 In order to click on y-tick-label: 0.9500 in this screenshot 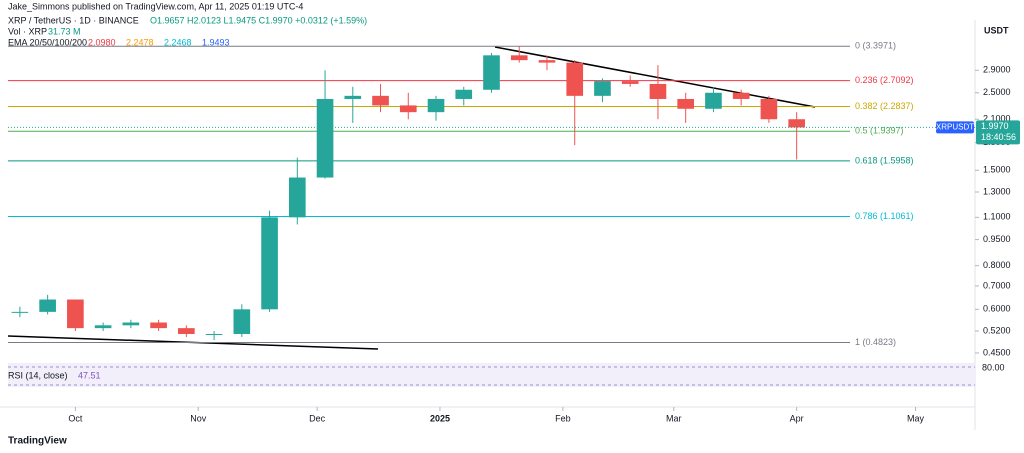, I will do `click(997, 239)`.